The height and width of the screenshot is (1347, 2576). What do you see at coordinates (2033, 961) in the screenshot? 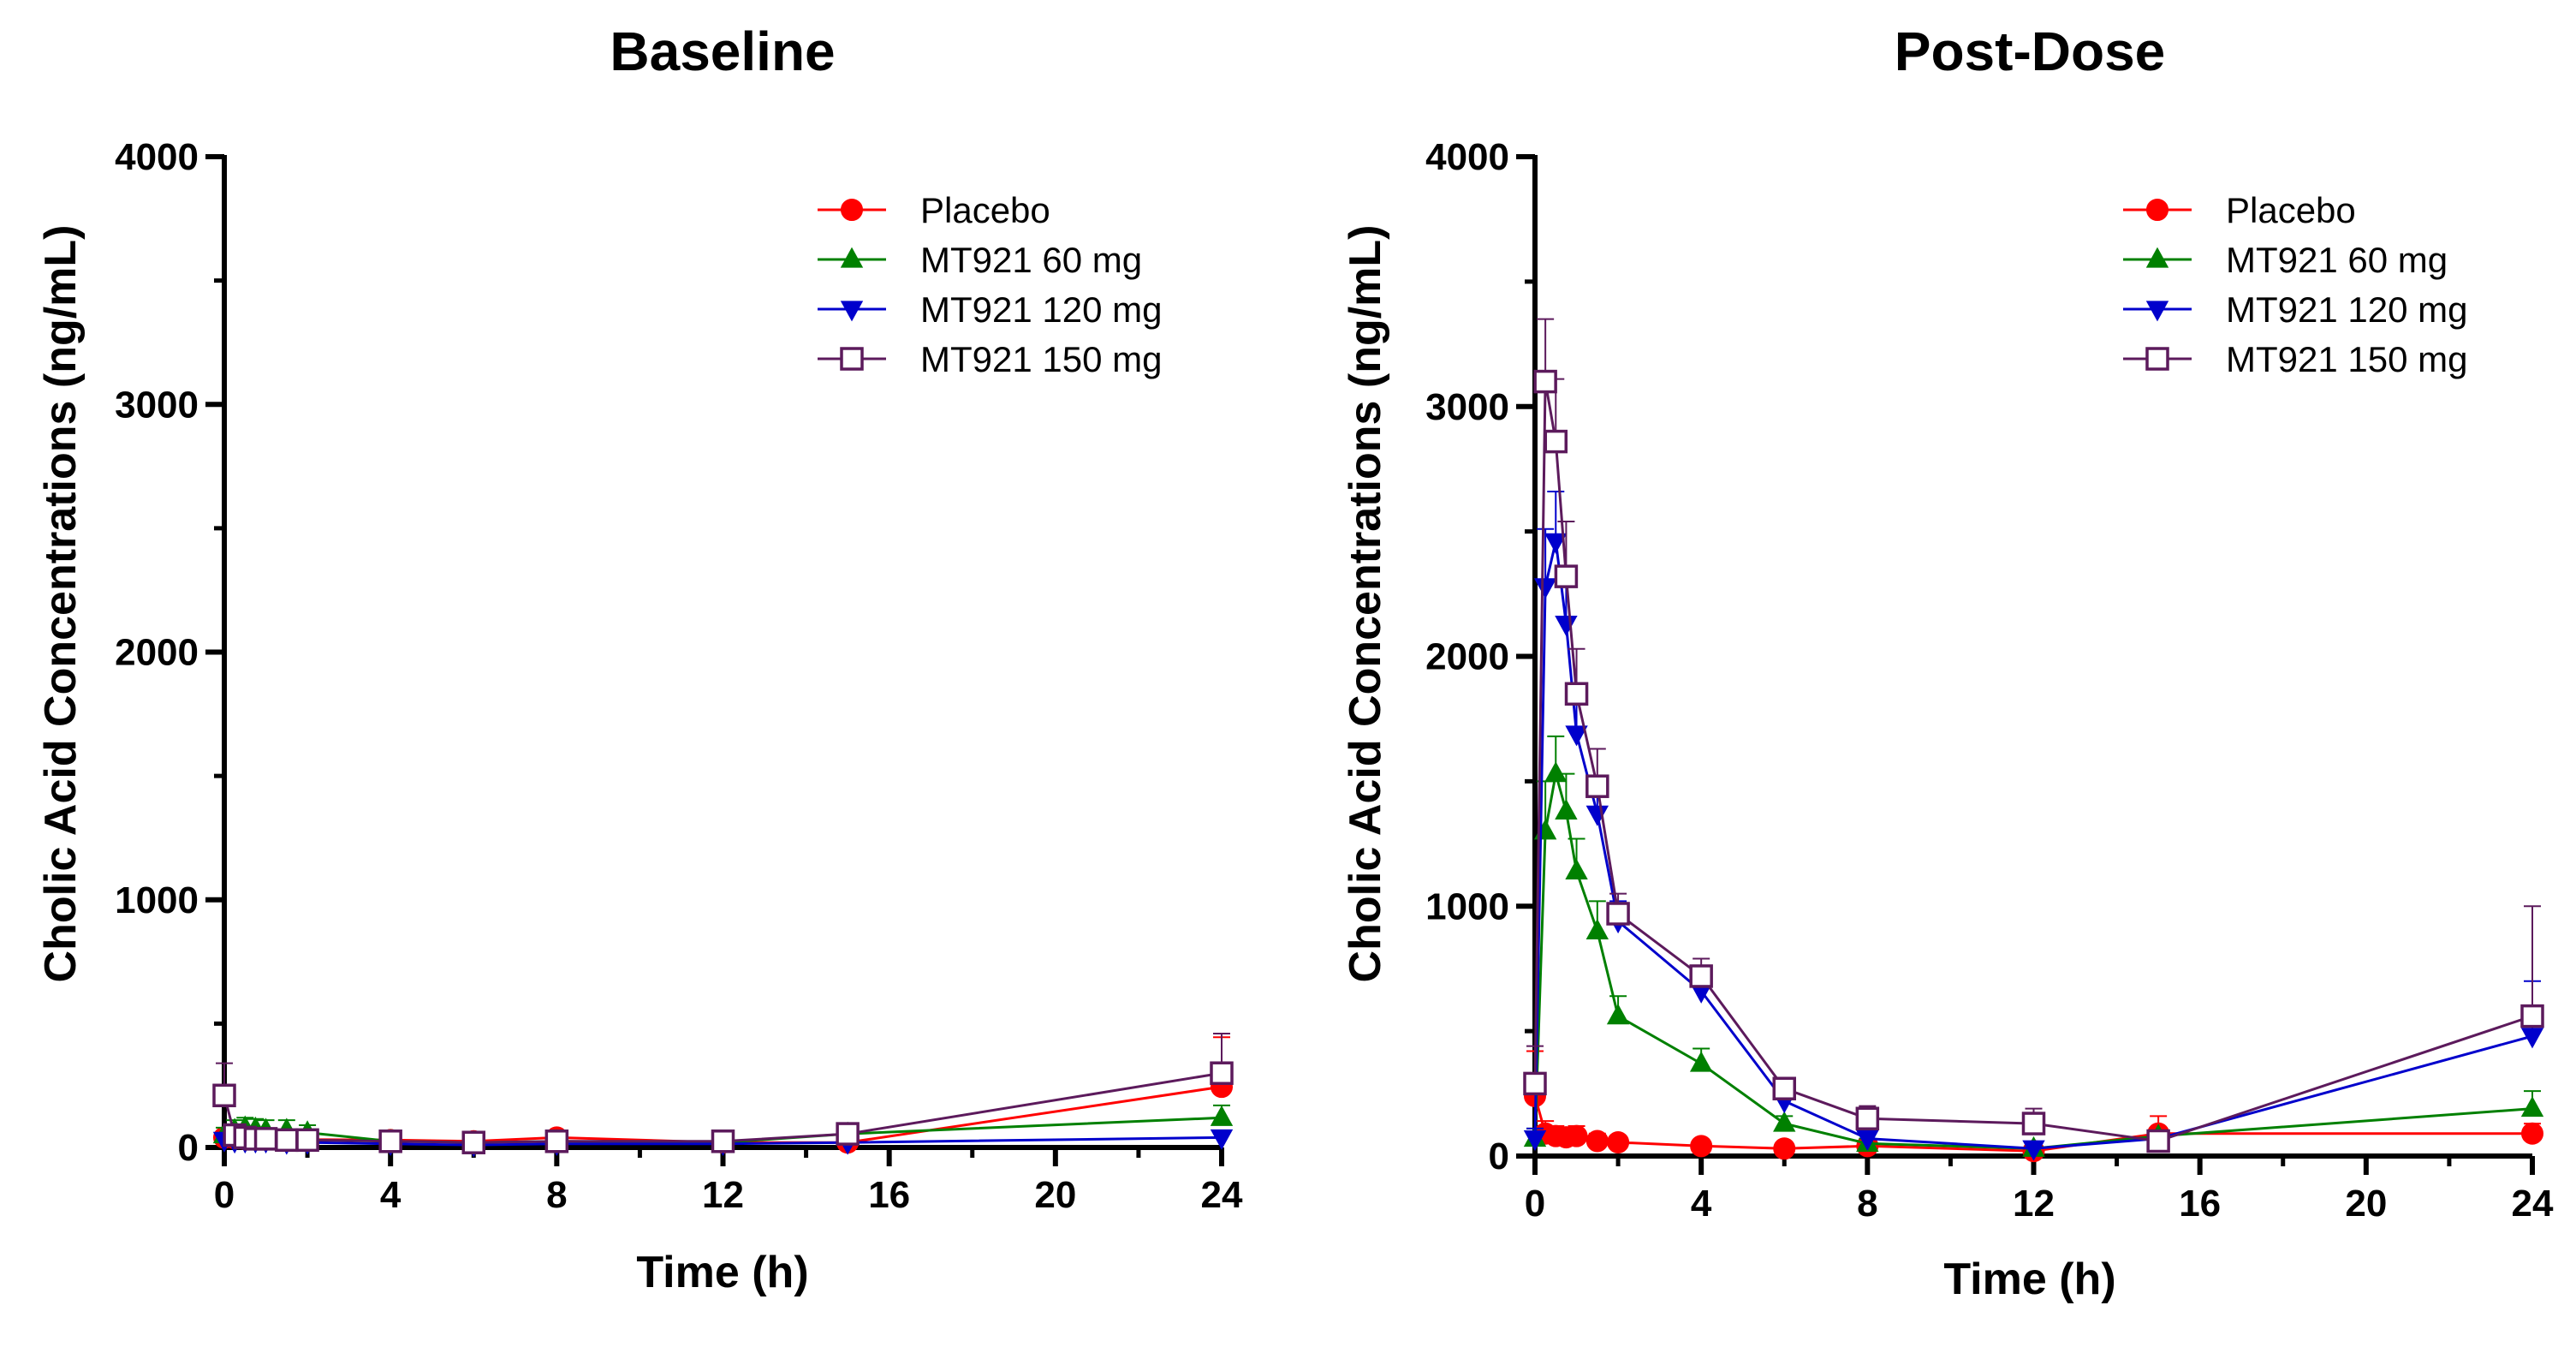
I see `post-dose-mt921-60-mg-line` at bounding box center [2033, 961].